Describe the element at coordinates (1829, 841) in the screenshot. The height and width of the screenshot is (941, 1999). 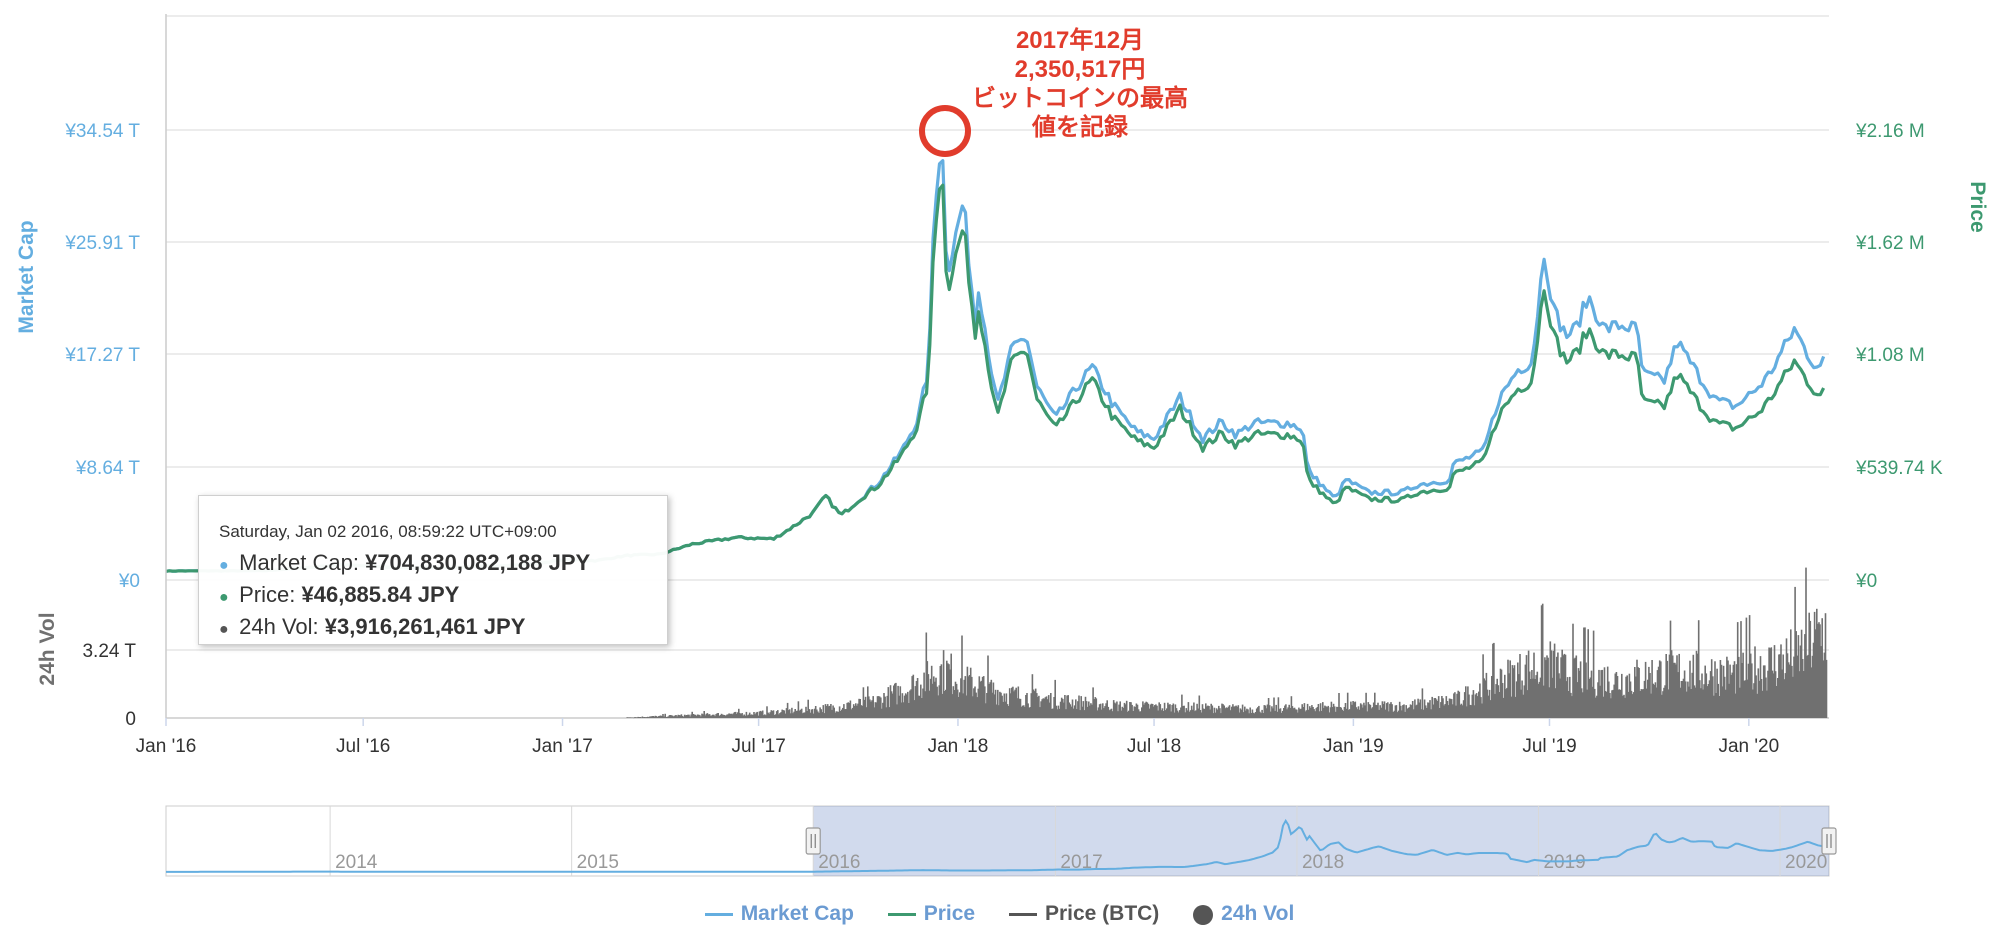
I see `navigator-right-handle` at that location.